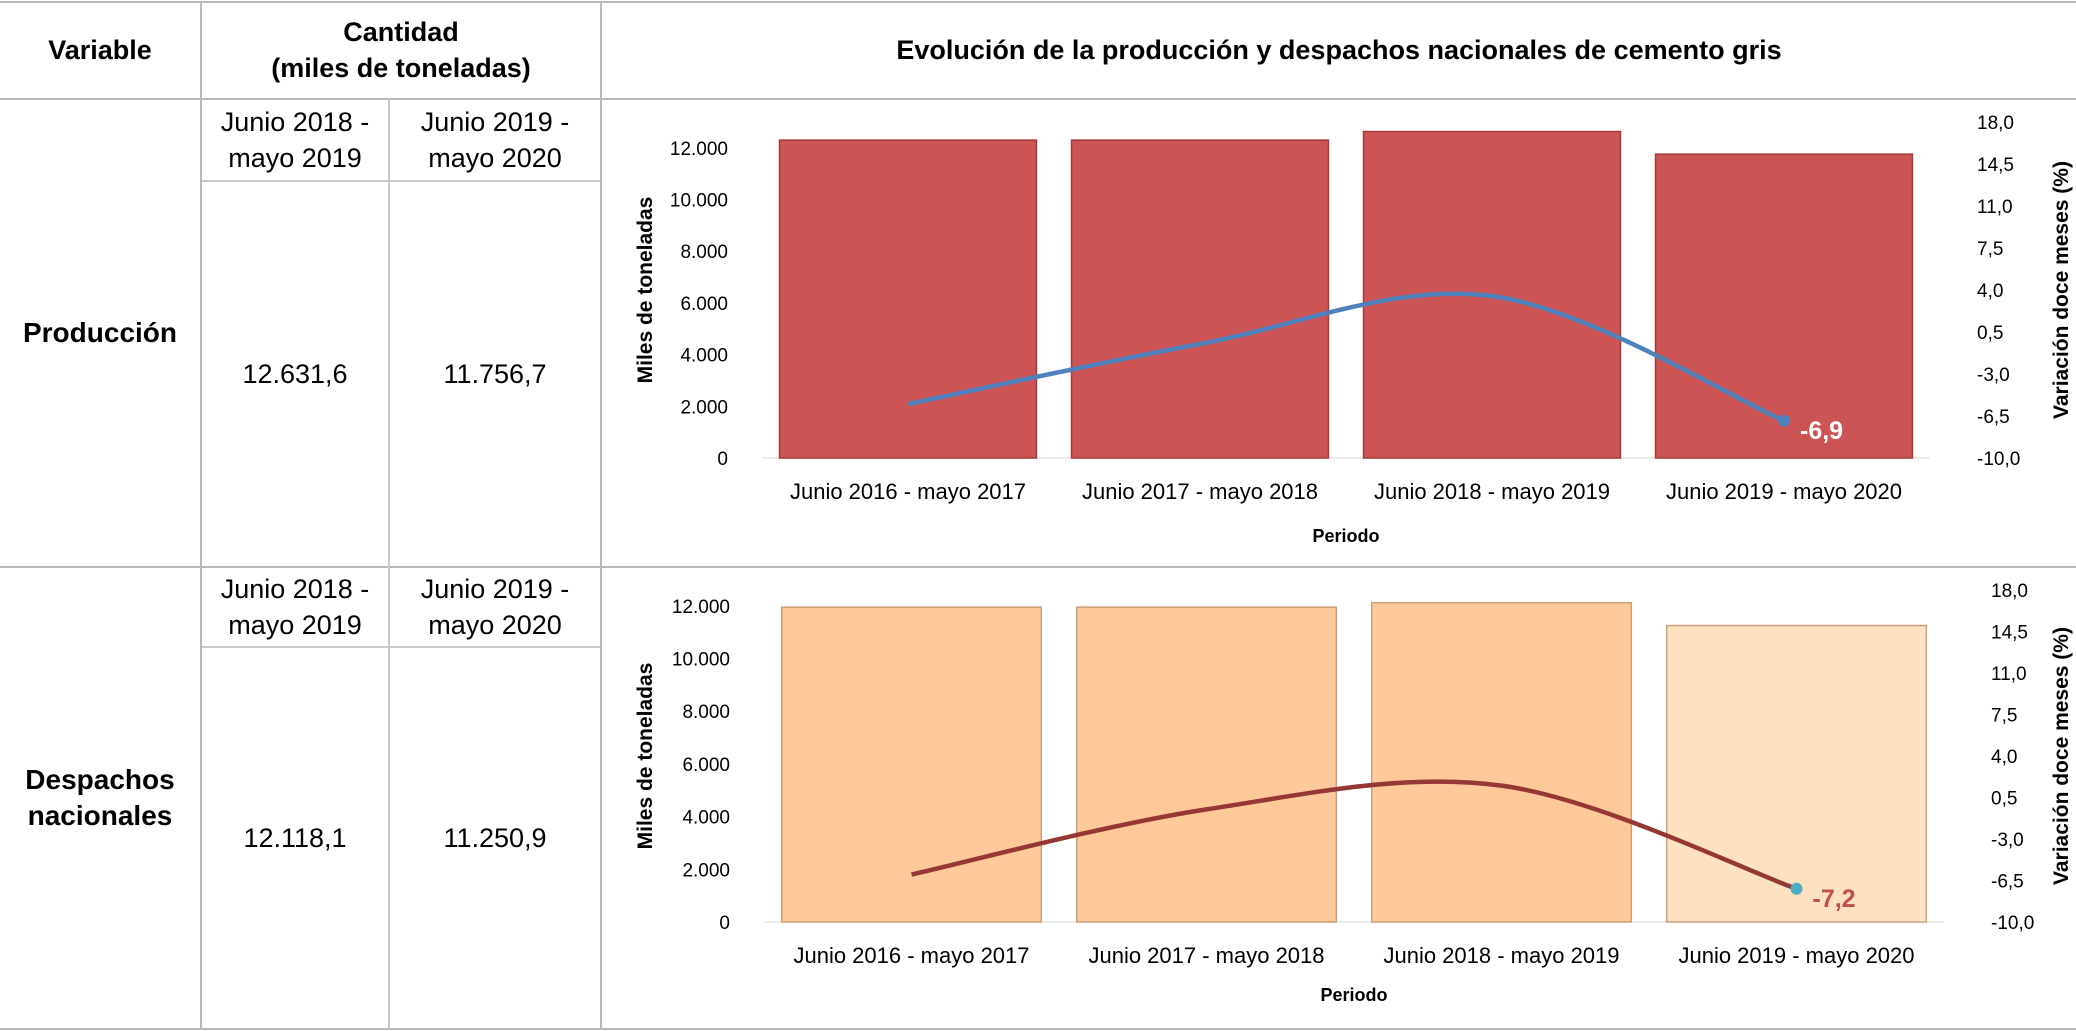  I want to click on despachos-y2-tick-label: -6,5, so click(2007, 882).